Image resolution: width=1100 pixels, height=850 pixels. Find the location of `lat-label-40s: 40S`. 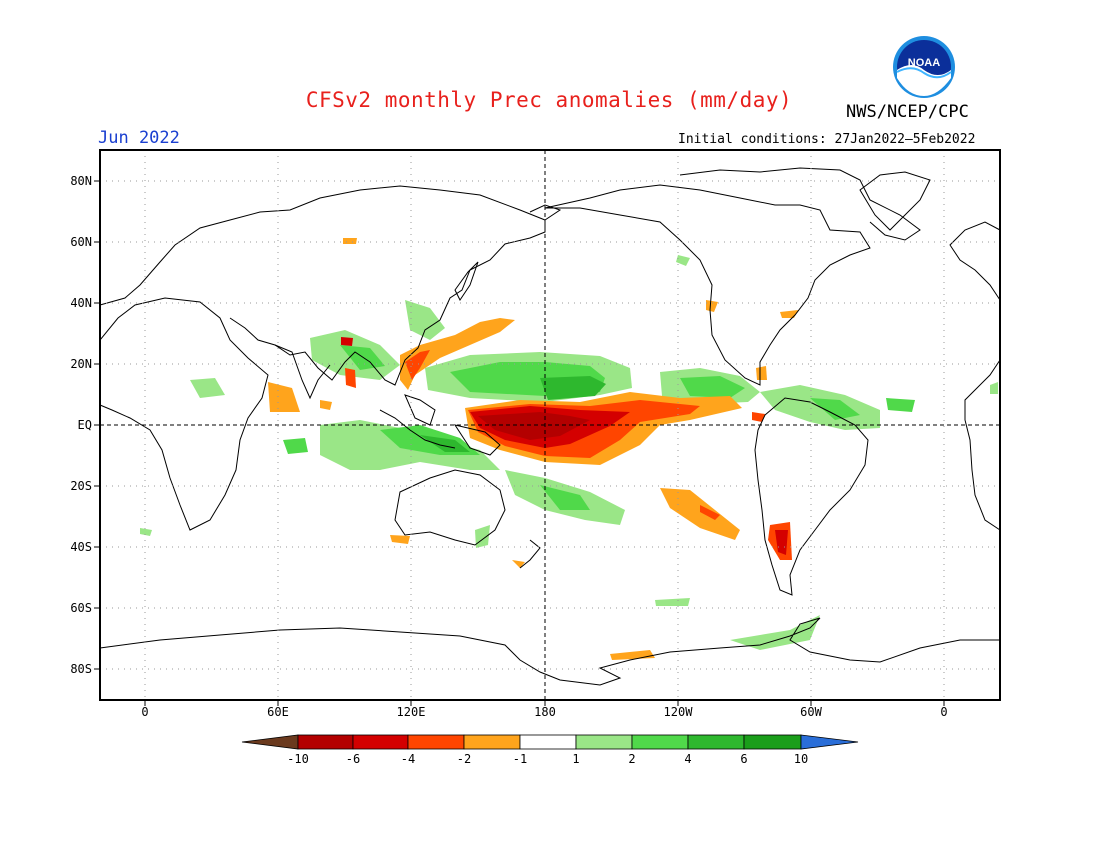

lat-label-40s: 40S is located at coordinates (81, 547).